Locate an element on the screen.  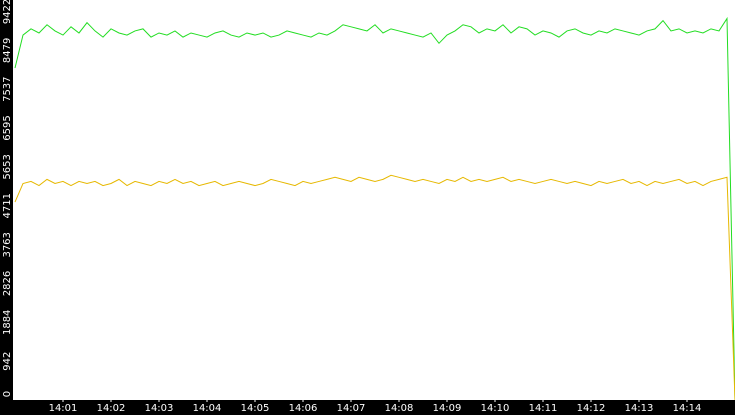
x-tick-label: 14:09 is located at coordinates (447, 408).